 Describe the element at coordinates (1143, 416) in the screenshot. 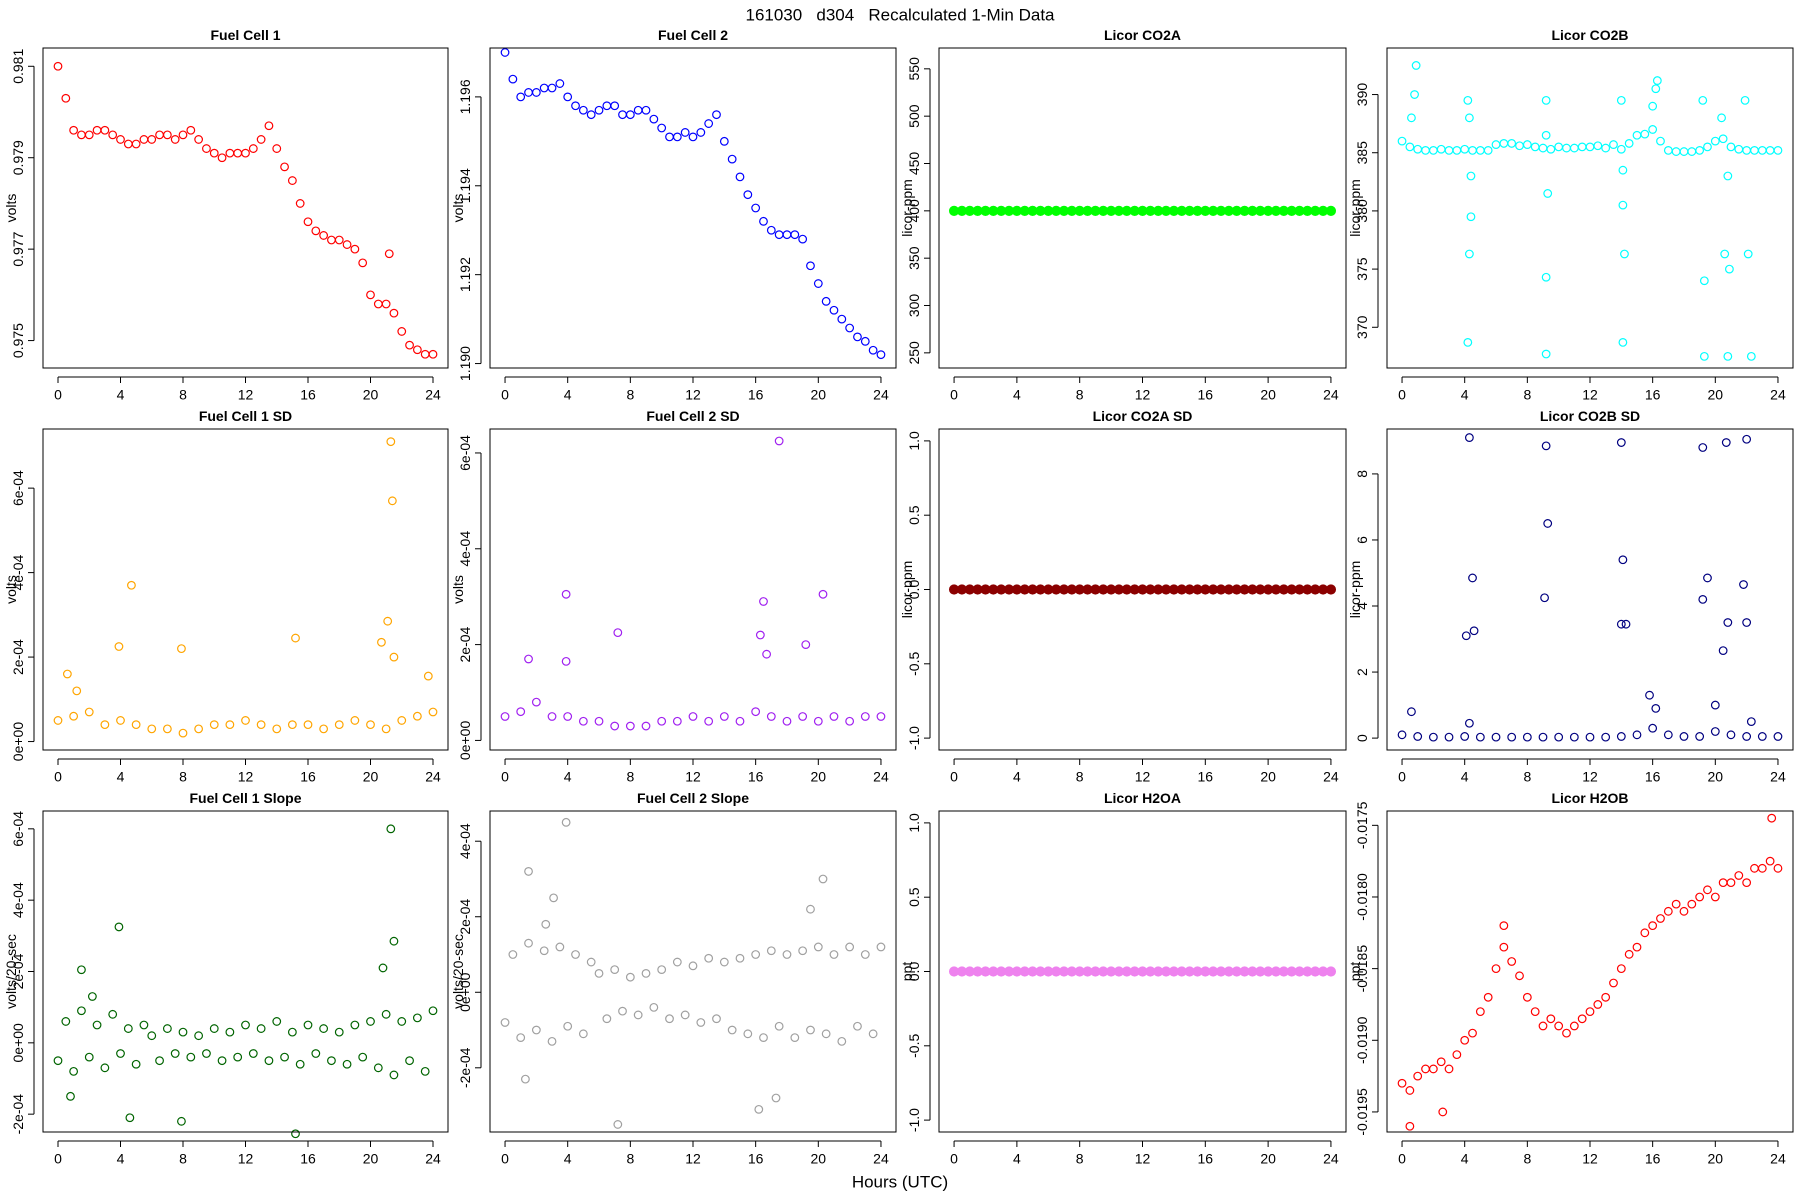

I see `panel-title: Licor CO2A SD` at that location.